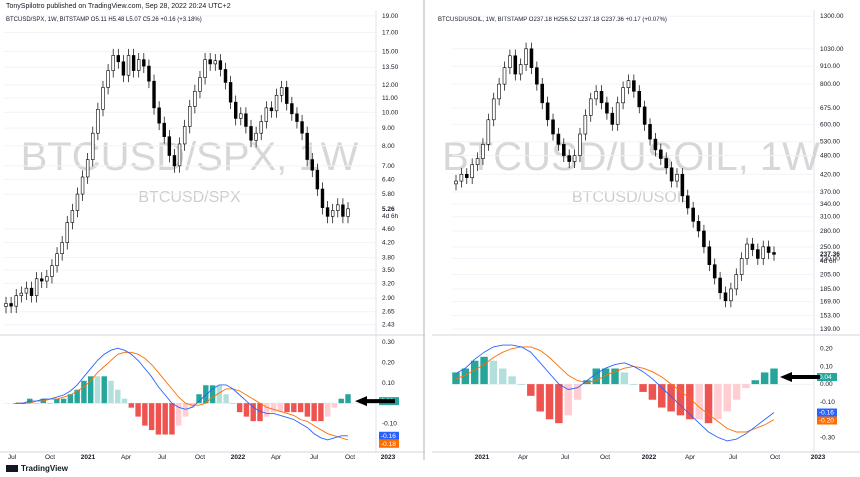  I want to click on macd-value-tag-label: -0.20, so click(826, 421).